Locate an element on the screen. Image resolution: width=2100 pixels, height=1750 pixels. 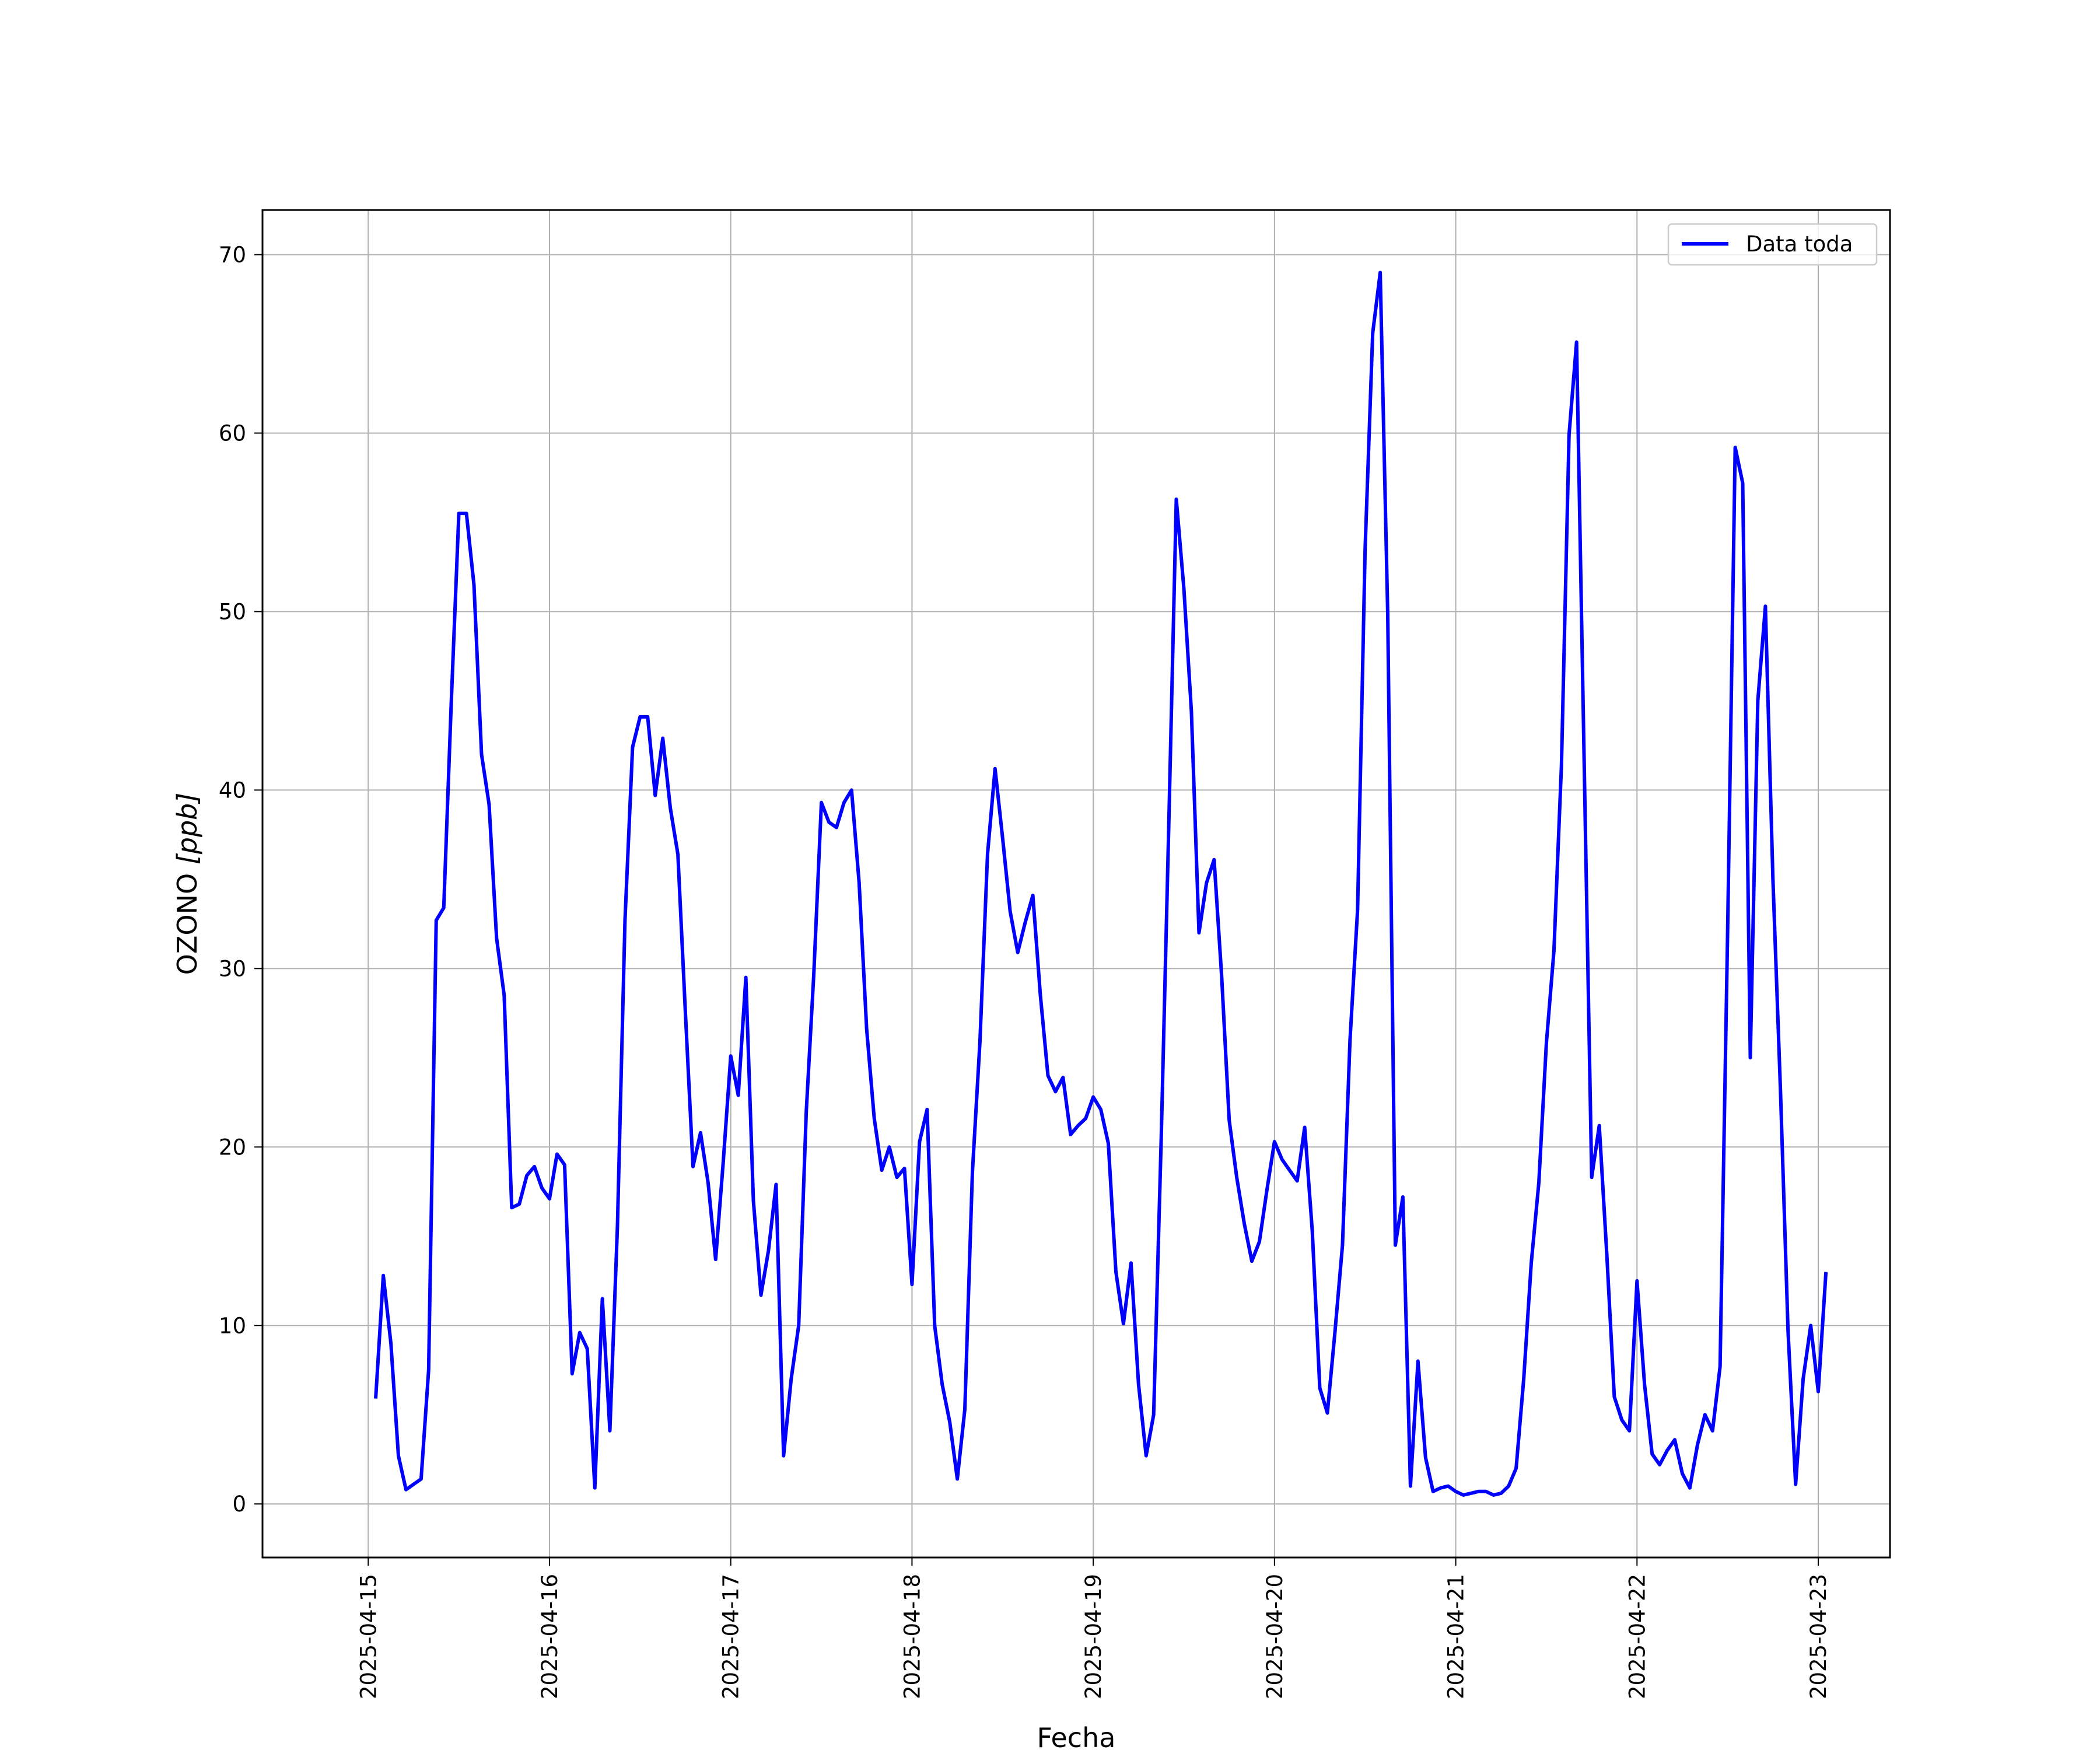
x-tick-label: 2025-04-19 is located at coordinates (1093, 1636).